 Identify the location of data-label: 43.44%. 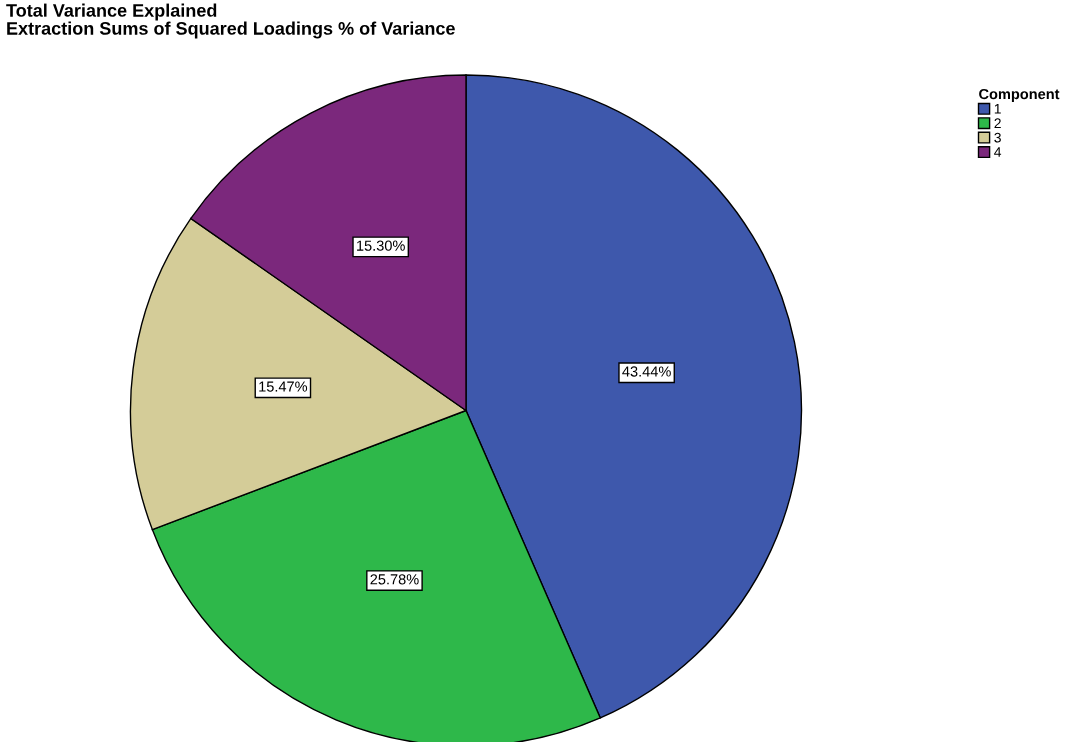
(646, 371).